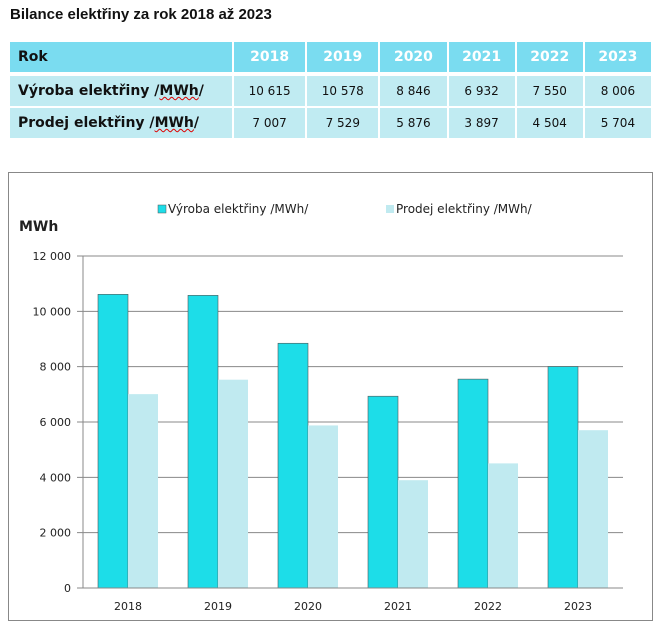  Describe the element at coordinates (293, 465) in the screenshot. I see `bar-vyroba-2020` at that location.